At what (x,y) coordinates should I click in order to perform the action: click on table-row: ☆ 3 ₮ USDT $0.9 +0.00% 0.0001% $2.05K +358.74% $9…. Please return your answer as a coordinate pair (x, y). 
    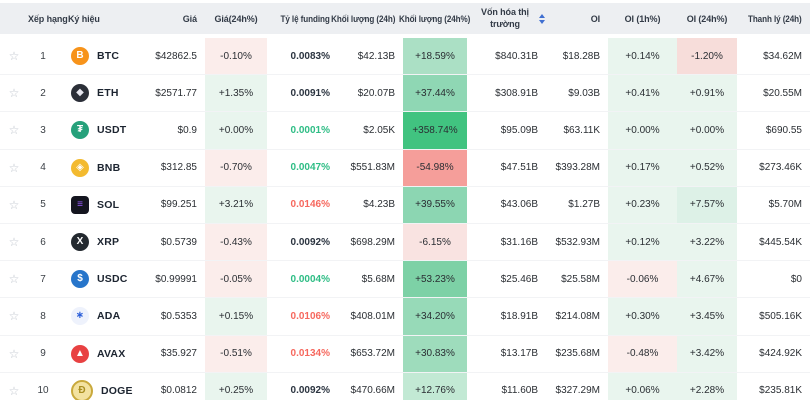
    Looking at the image, I should click on (405, 131).